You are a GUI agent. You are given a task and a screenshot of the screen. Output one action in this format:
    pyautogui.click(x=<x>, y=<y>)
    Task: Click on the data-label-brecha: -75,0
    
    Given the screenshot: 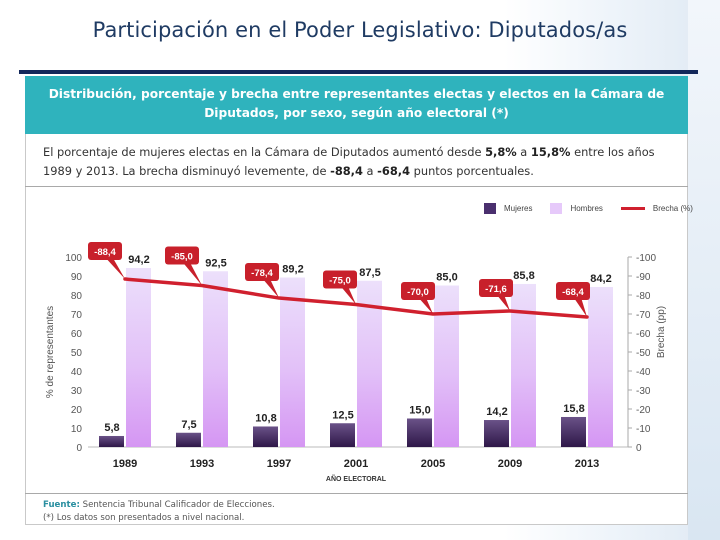 What is the action you would take?
    pyautogui.click(x=340, y=281)
    